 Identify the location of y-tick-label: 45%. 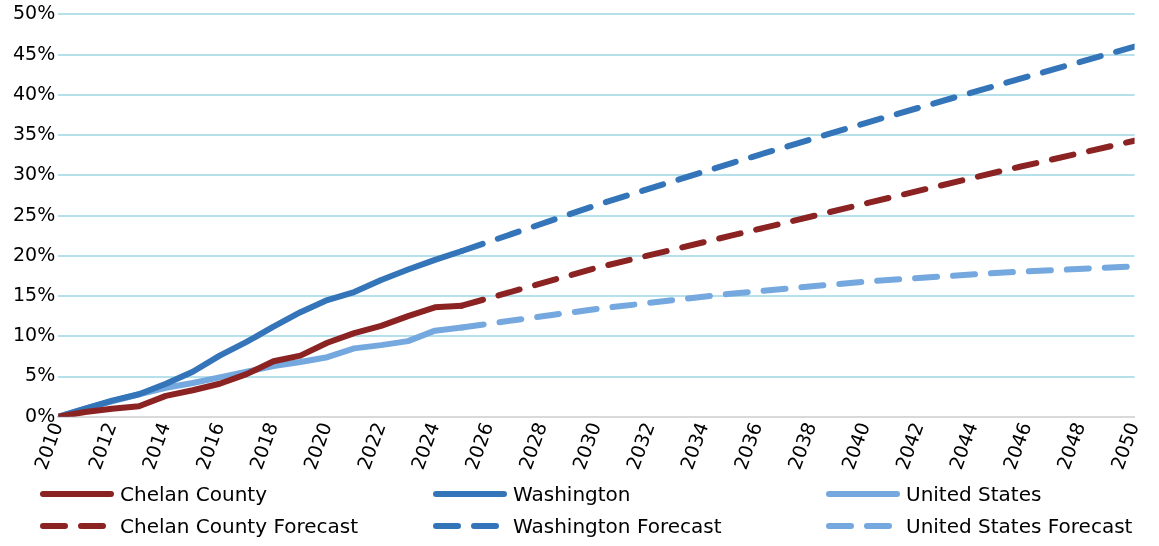
(34, 52).